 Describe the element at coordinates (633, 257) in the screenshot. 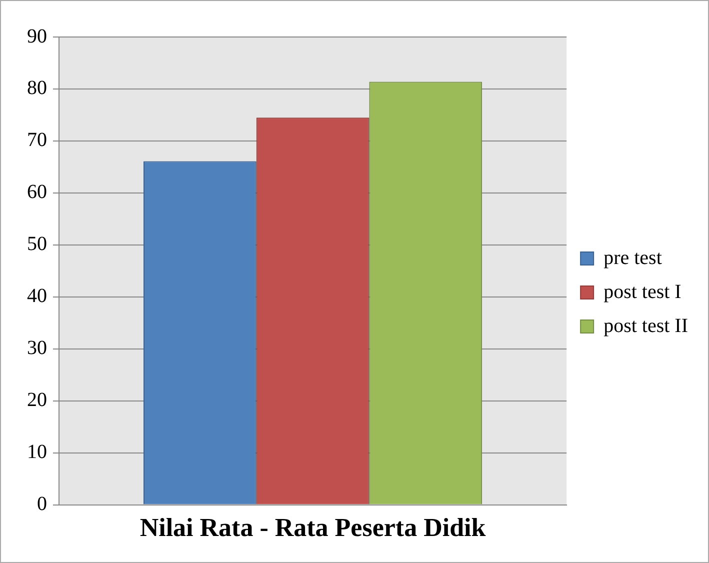

I see `legend-label: pre test` at that location.